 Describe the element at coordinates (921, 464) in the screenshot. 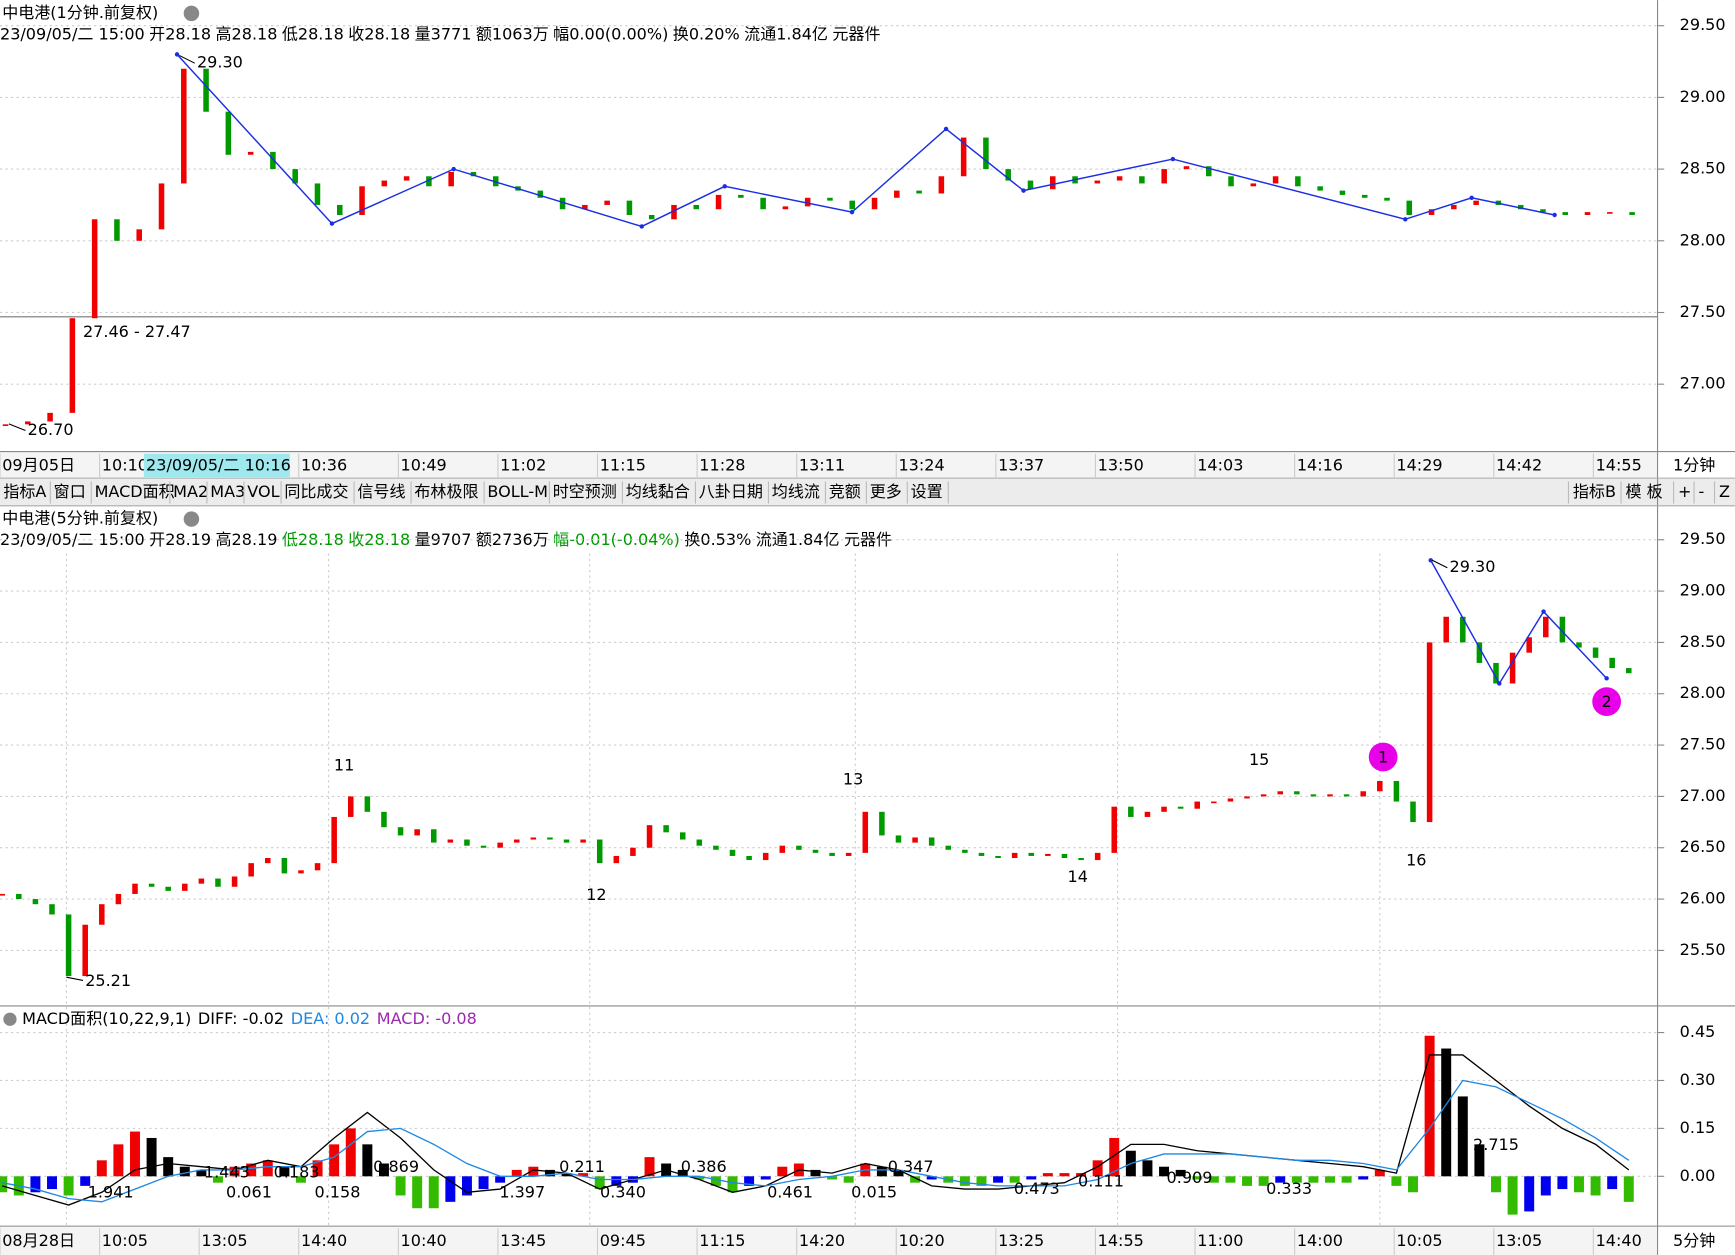

I see `x-tick-label: 13:24` at that location.